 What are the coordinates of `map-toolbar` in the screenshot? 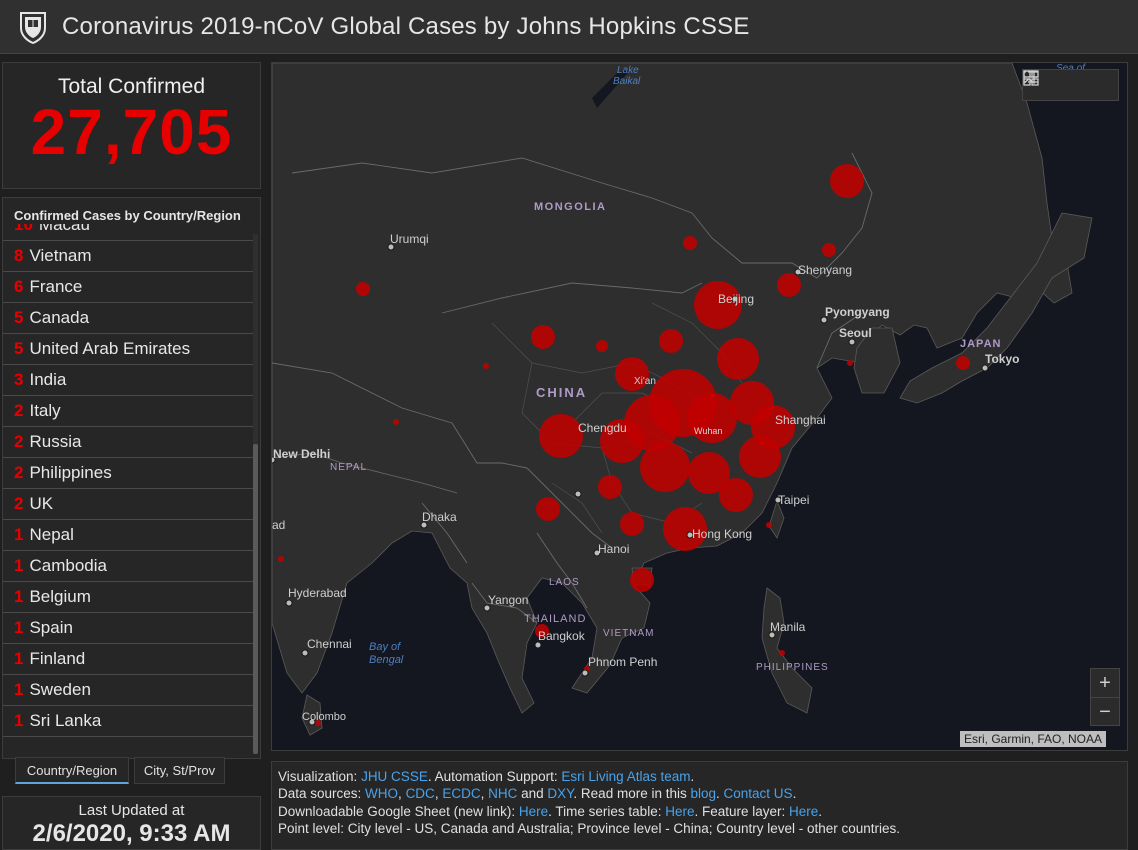 It's located at (1070, 85).